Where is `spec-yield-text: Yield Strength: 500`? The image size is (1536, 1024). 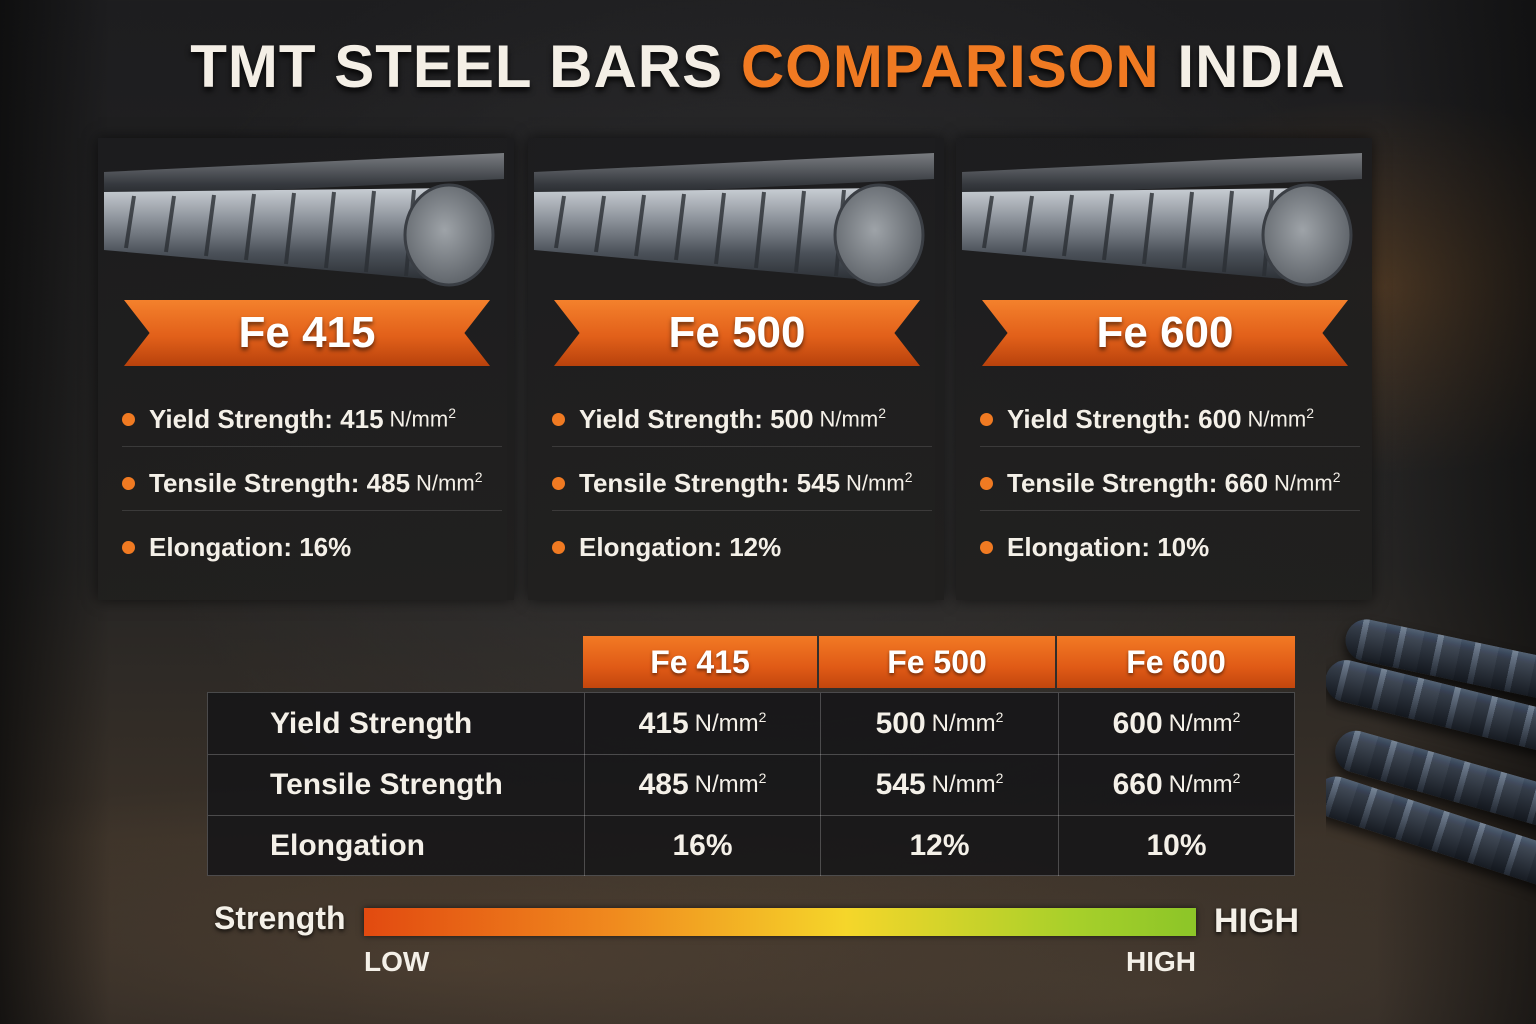 spec-yield-text: Yield Strength: 500 is located at coordinates (696, 418).